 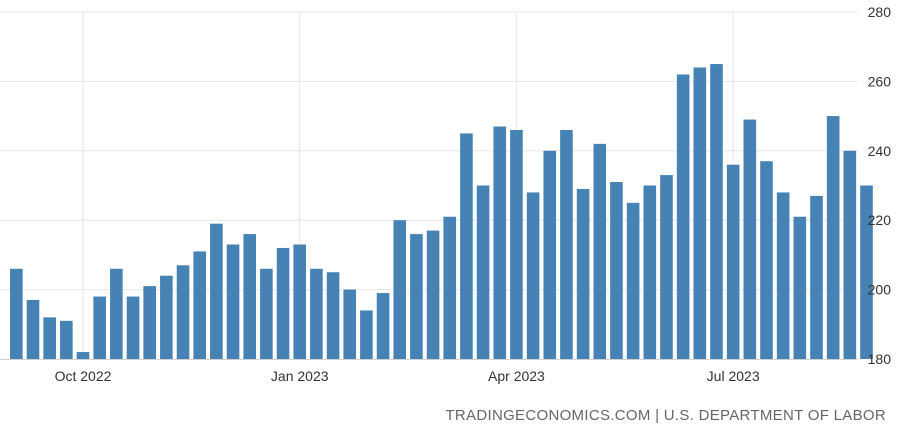 What do you see at coordinates (516, 376) in the screenshot?
I see `x-tick-label: Apr 2023` at bounding box center [516, 376].